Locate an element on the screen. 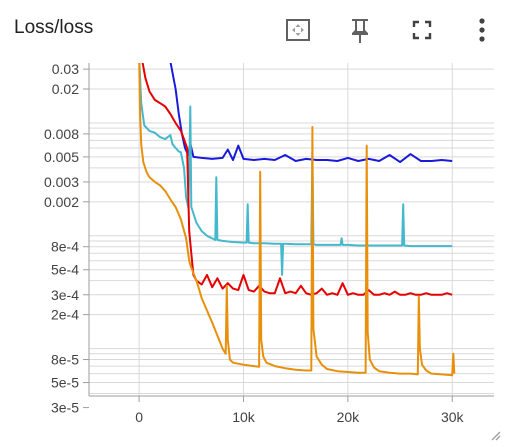 The height and width of the screenshot is (447, 507). fullscreen-icon is located at coordinates (422, 30).